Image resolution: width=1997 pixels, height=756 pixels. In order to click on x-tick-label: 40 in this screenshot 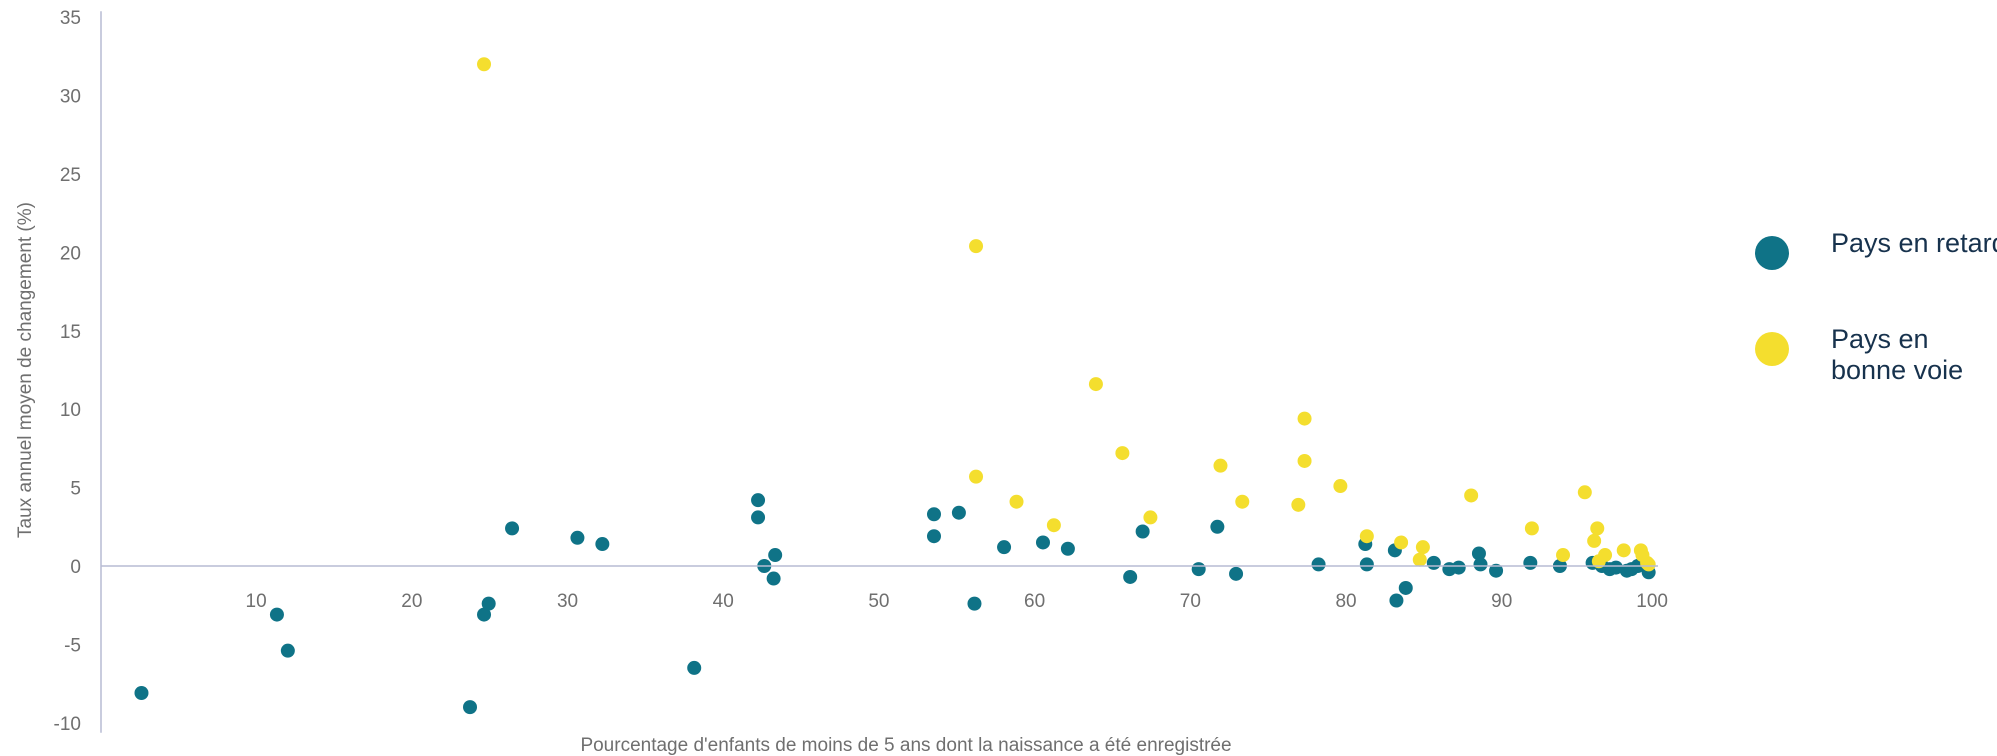, I will do `click(723, 601)`.